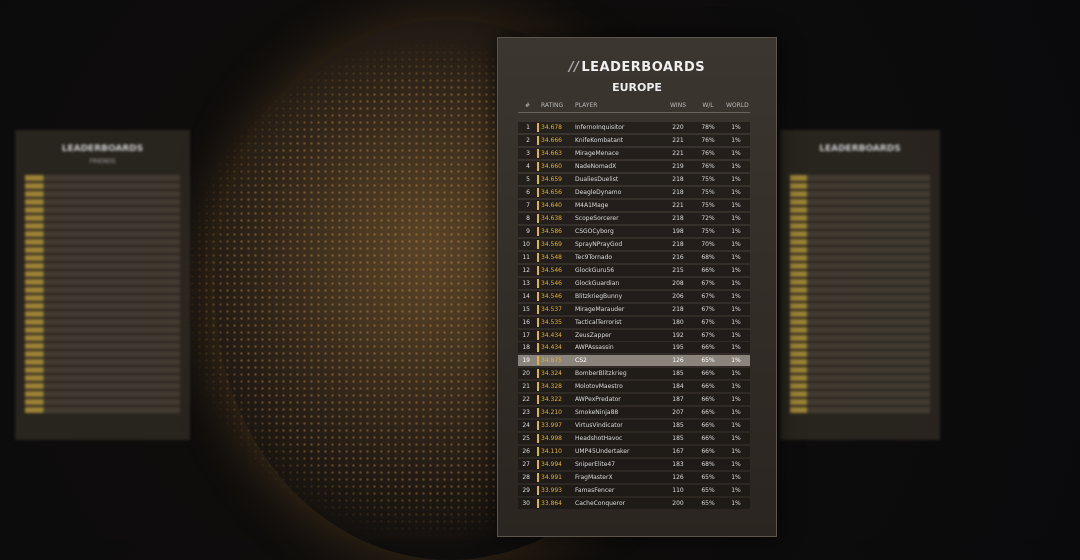  I want to click on wins: 220, so click(678, 127).